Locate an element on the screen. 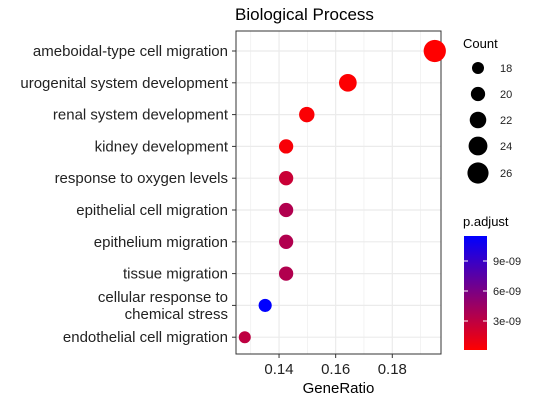 This screenshot has height=404, width=540. y-tick-label: epithelial cell migration is located at coordinates (152, 210).